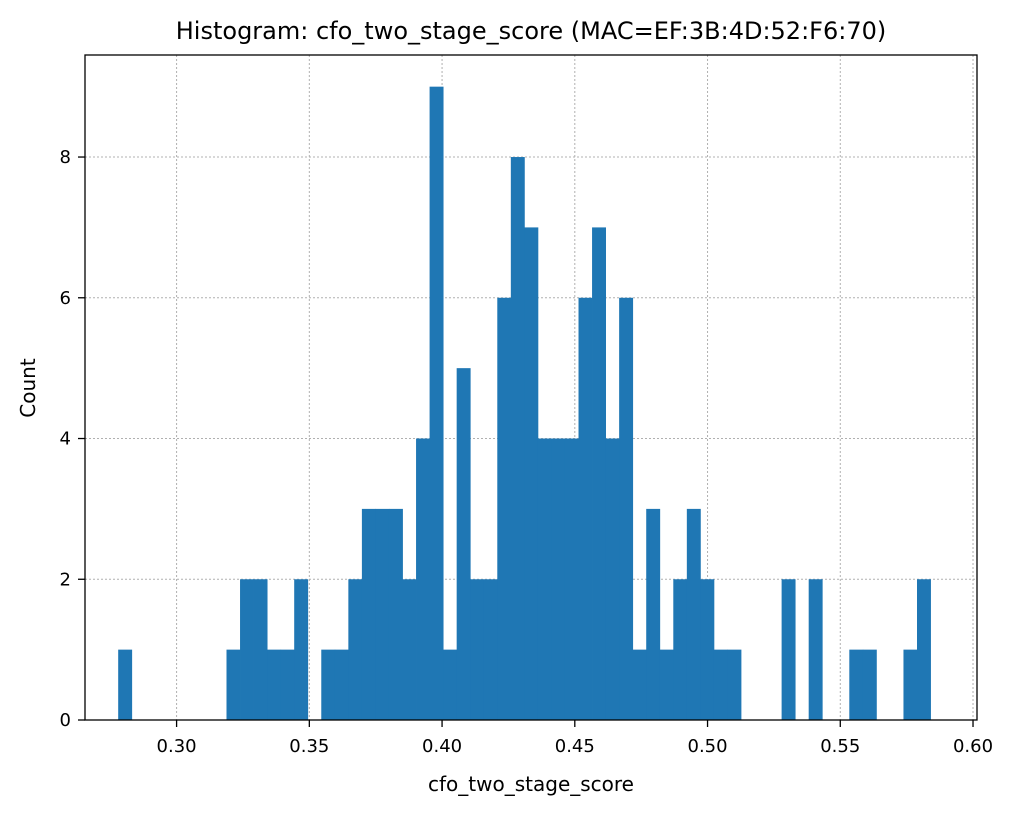  What do you see at coordinates (309, 746) in the screenshot?
I see `x-tick-label: 0.35` at bounding box center [309, 746].